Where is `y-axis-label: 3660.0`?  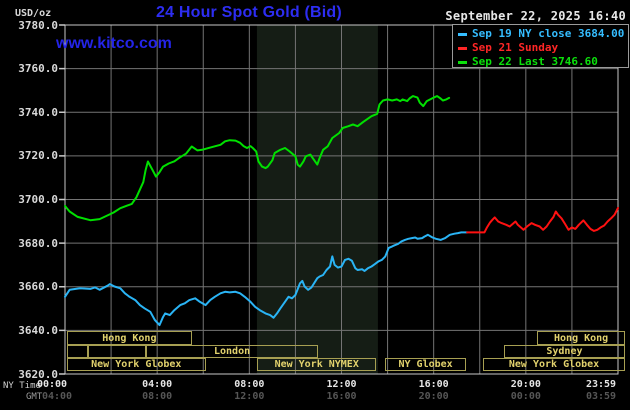
y-axis-label: 3660.0 is located at coordinates (38, 287).